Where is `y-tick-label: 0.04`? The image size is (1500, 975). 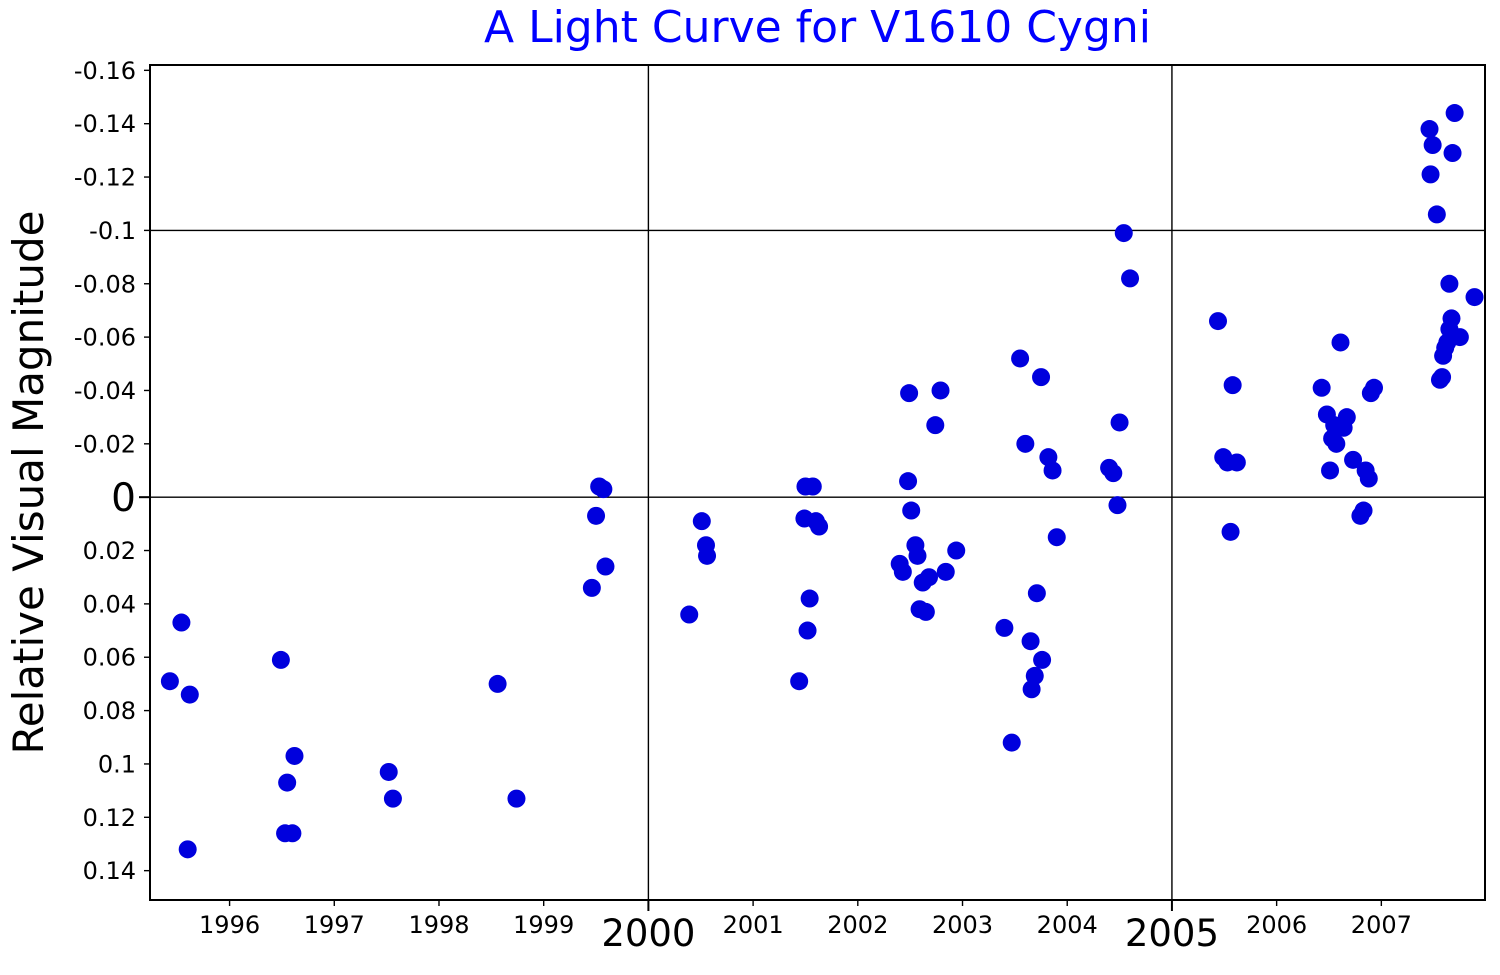
y-tick-label: 0.04 is located at coordinates (109, 604).